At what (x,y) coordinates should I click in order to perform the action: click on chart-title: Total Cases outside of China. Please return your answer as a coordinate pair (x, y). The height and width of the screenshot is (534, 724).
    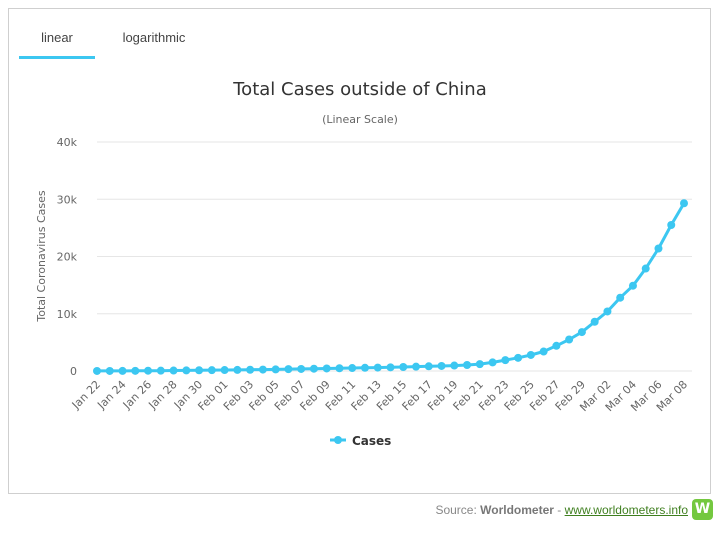
    Looking at the image, I should click on (359, 89).